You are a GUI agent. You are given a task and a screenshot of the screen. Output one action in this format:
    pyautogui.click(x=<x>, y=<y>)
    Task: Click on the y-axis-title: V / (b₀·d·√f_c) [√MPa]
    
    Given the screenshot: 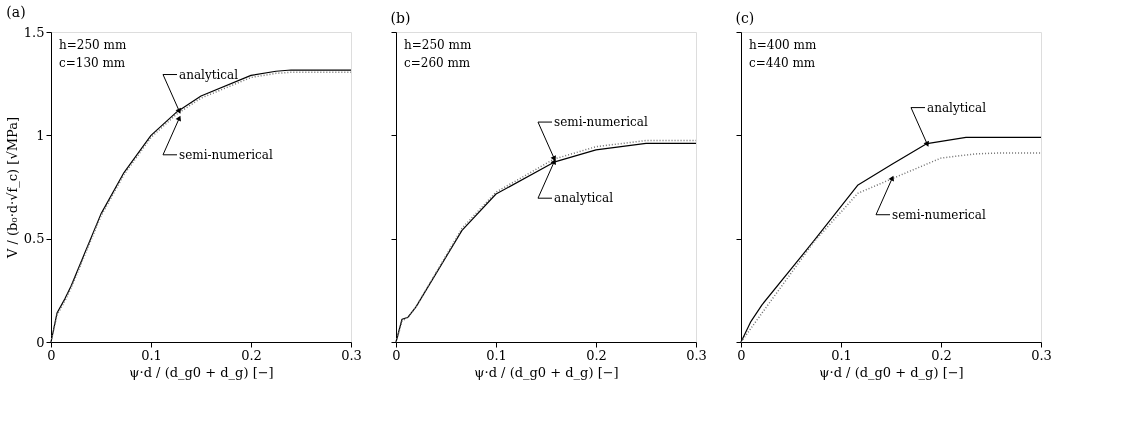 What is the action you would take?
    pyautogui.click(x=12, y=188)
    